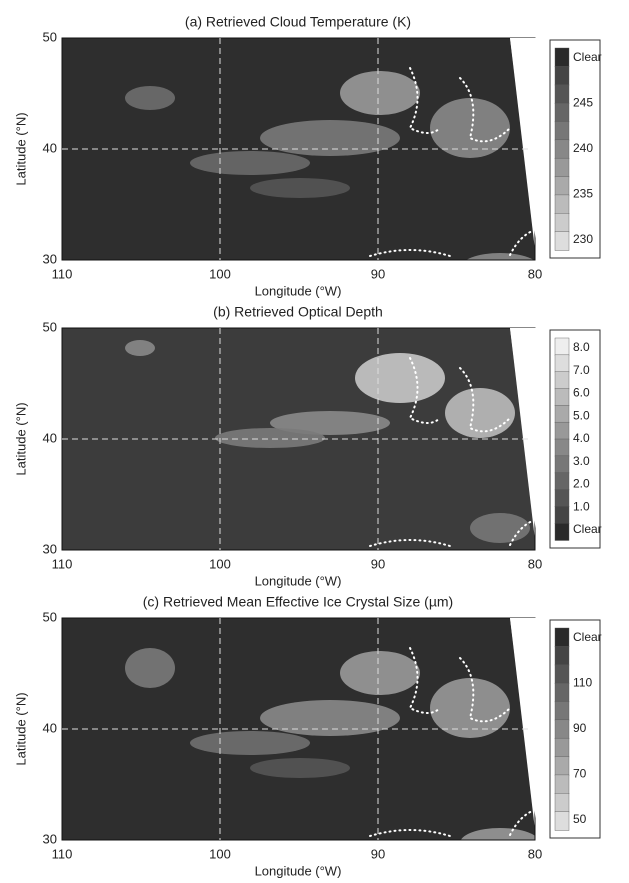 Image resolution: width=629 pixels, height=883 pixels. Describe the element at coordinates (581, 461) in the screenshot. I see `colorbar-label: 3.0` at that location.